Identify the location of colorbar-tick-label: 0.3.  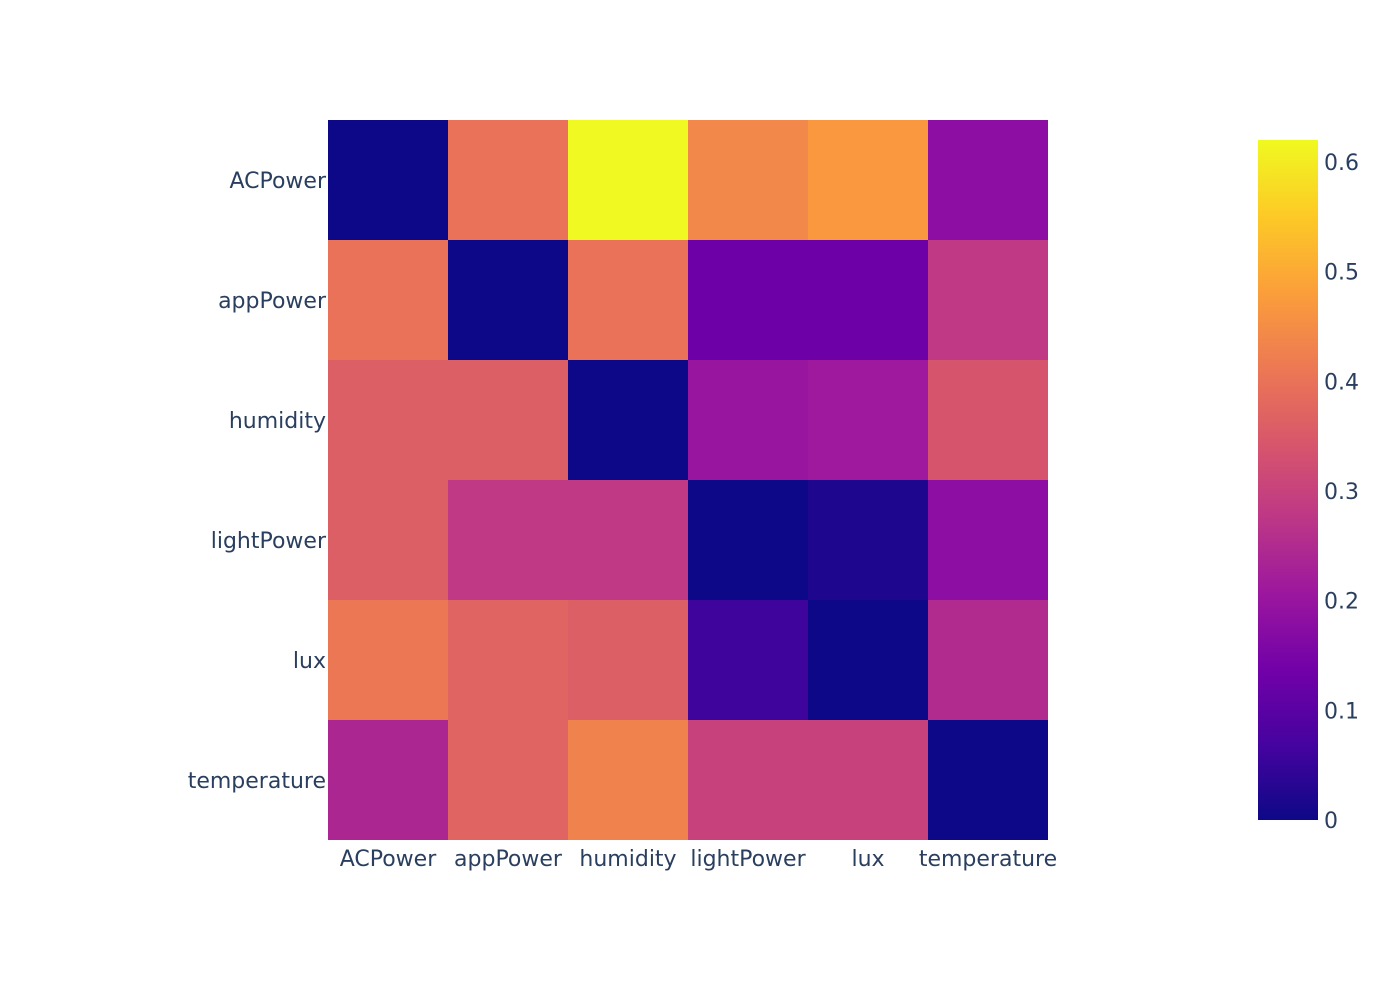
(1341, 492).